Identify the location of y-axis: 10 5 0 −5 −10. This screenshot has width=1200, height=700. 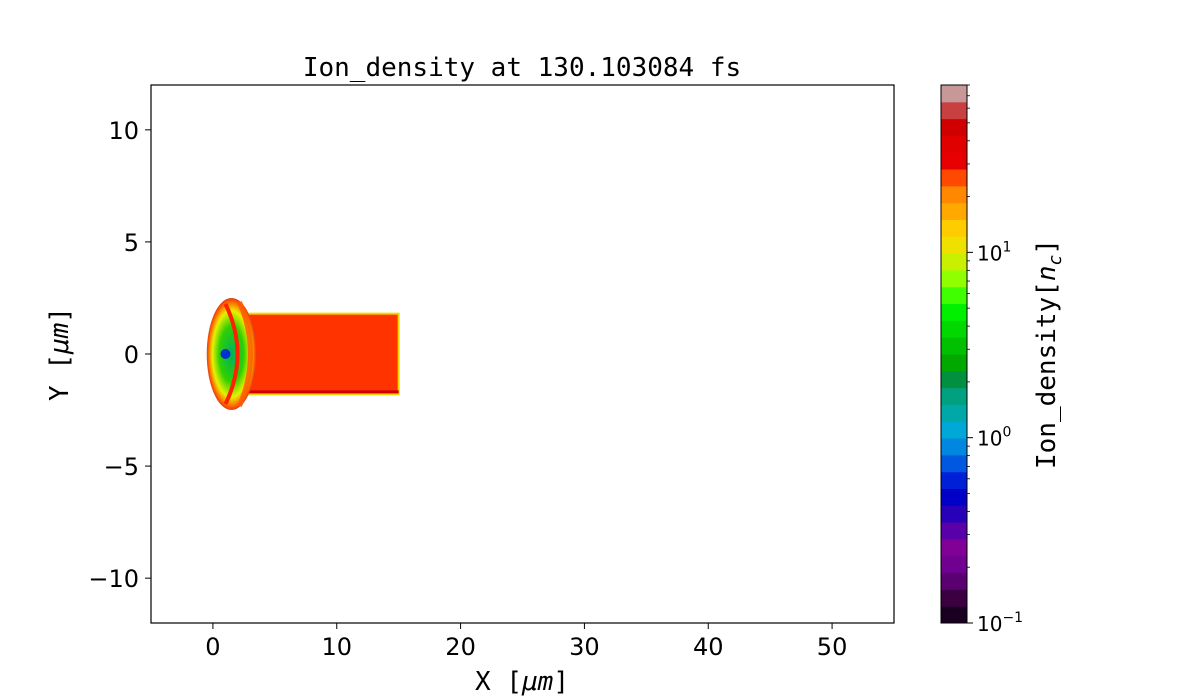
(119, 355).